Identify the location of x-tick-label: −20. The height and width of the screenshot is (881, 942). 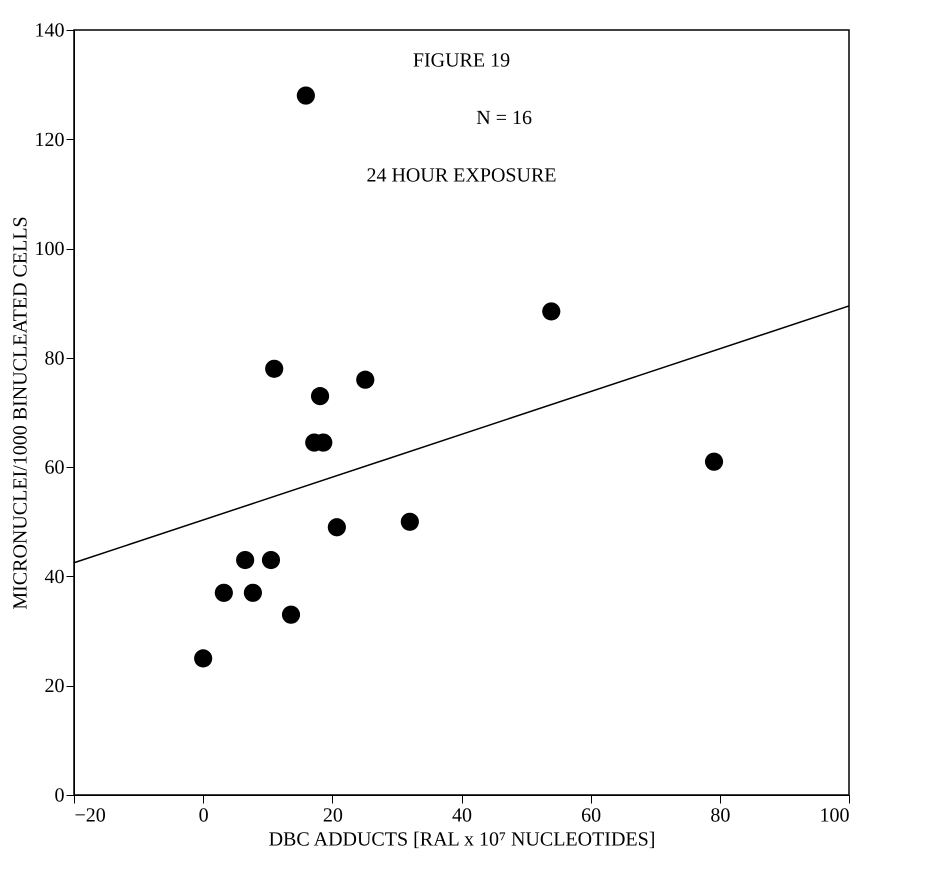
(90, 815).